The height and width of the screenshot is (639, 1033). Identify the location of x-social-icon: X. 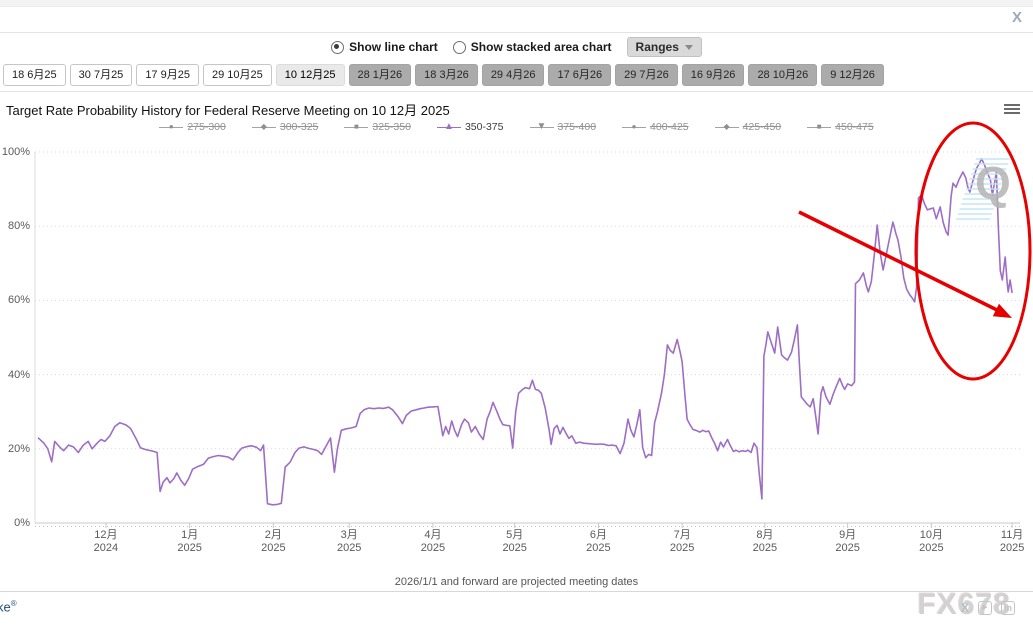
(964, 608).